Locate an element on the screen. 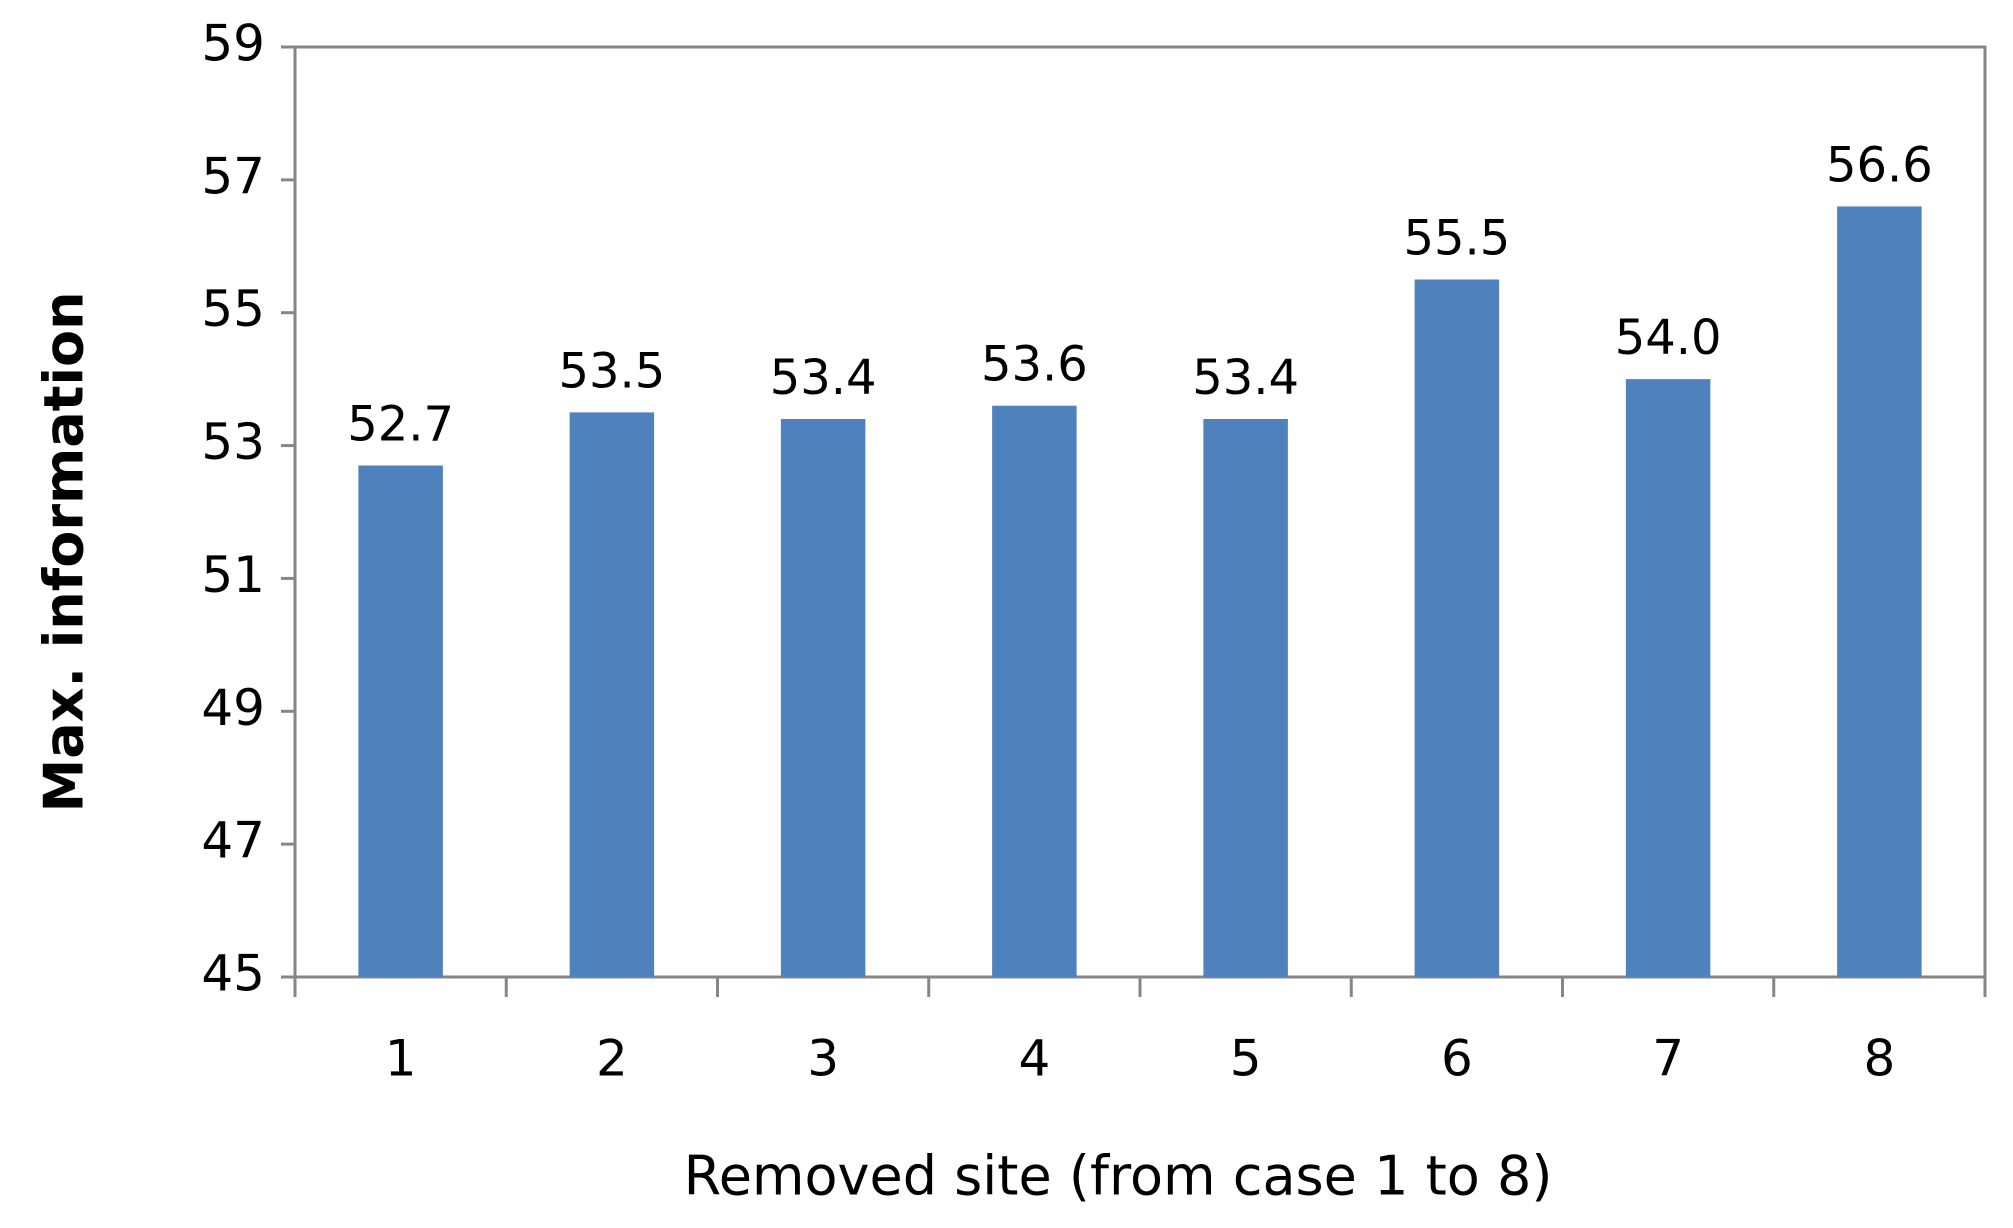 The image size is (2013, 1228). x-tick-label: 5 is located at coordinates (1246, 1059).